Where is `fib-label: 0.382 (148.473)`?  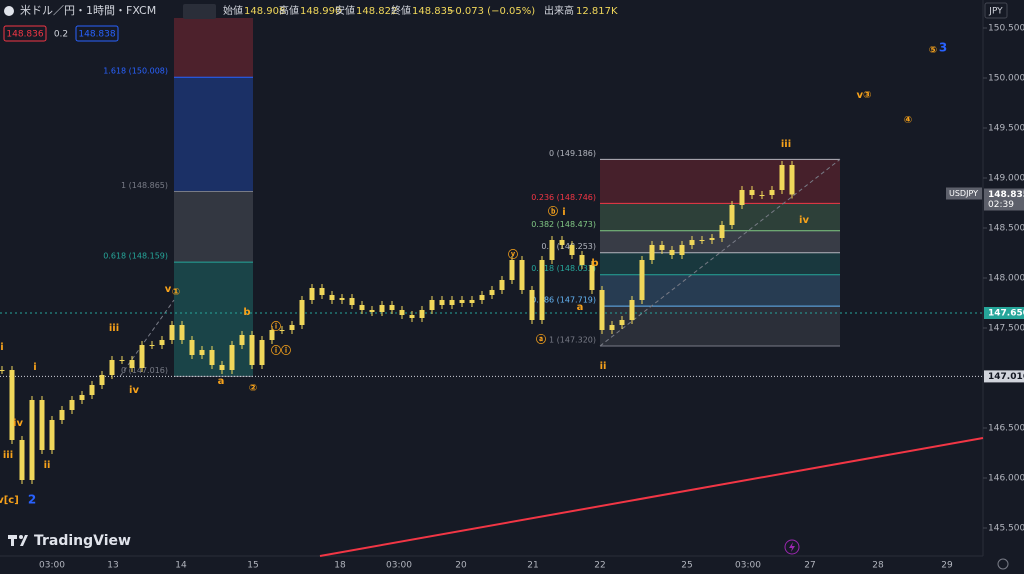 fib-label: 0.382 (148.473) is located at coordinates (563, 224).